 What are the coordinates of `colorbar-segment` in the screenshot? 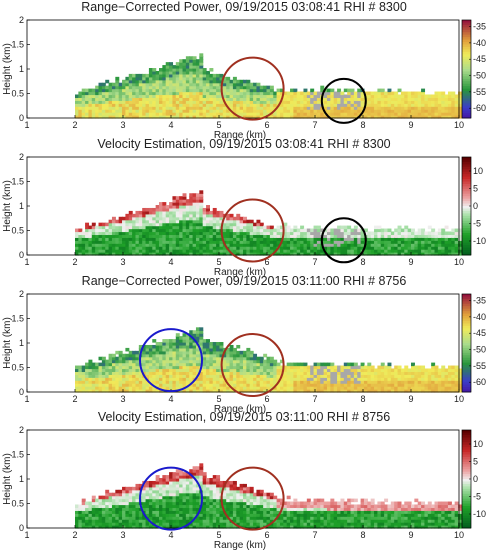 It's located at (466, 315).